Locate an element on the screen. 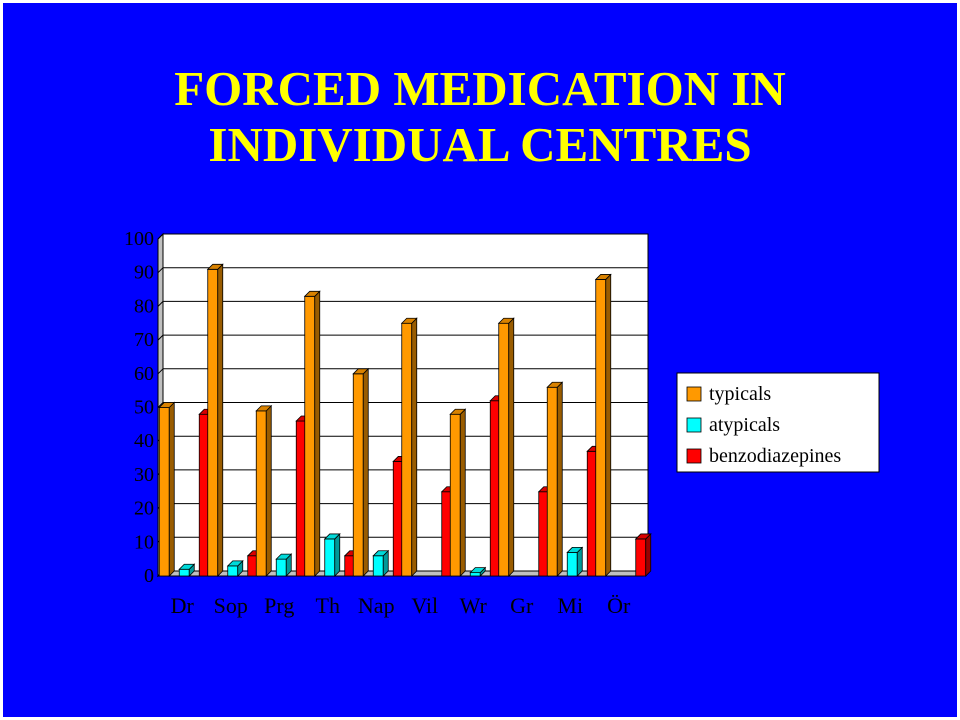 Image resolution: width=960 pixels, height=720 pixels. legend-label: benzodiazepines is located at coordinates (775, 456).